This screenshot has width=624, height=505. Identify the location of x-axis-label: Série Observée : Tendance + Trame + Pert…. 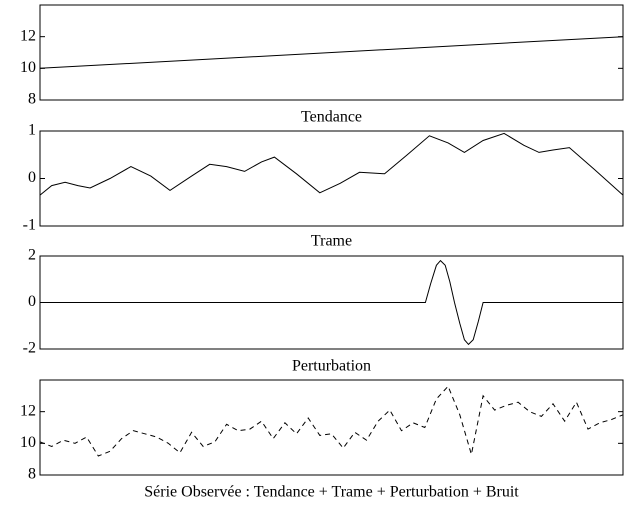
(331, 492).